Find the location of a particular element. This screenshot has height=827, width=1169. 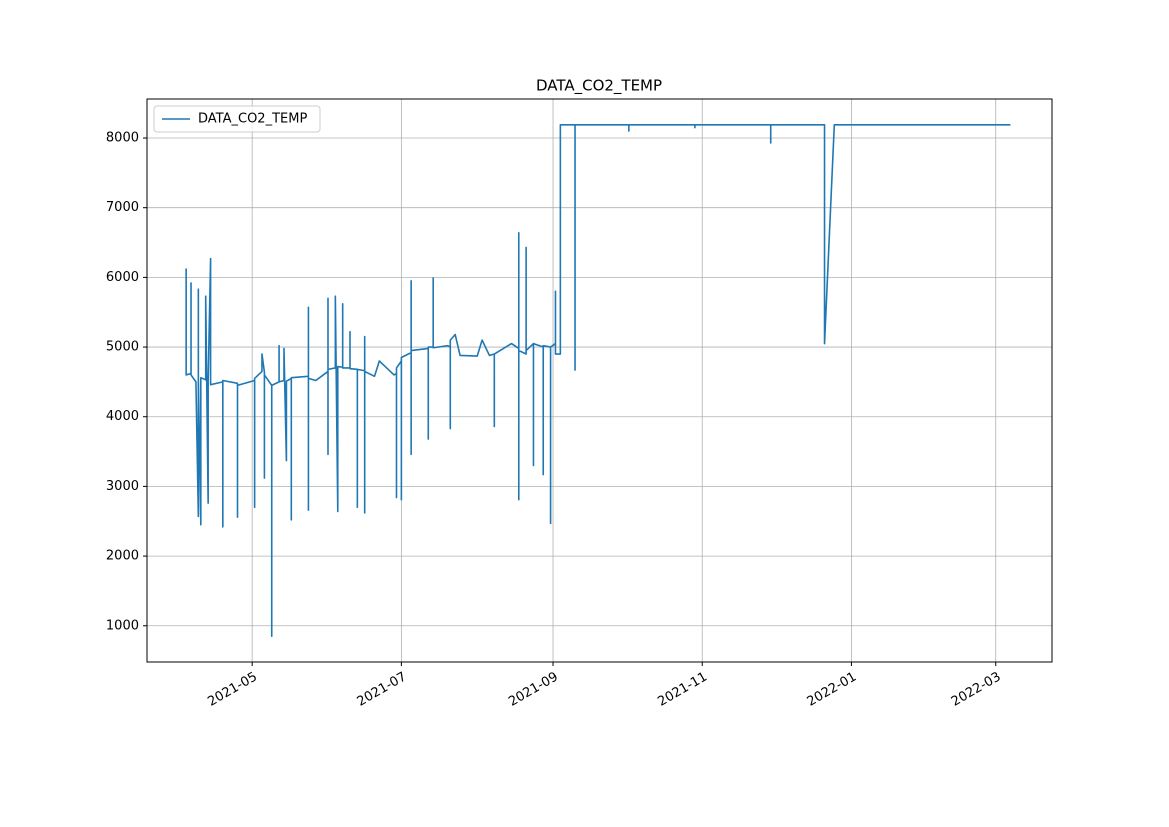

x-tick-label: 2021-11 is located at coordinates (682, 690).